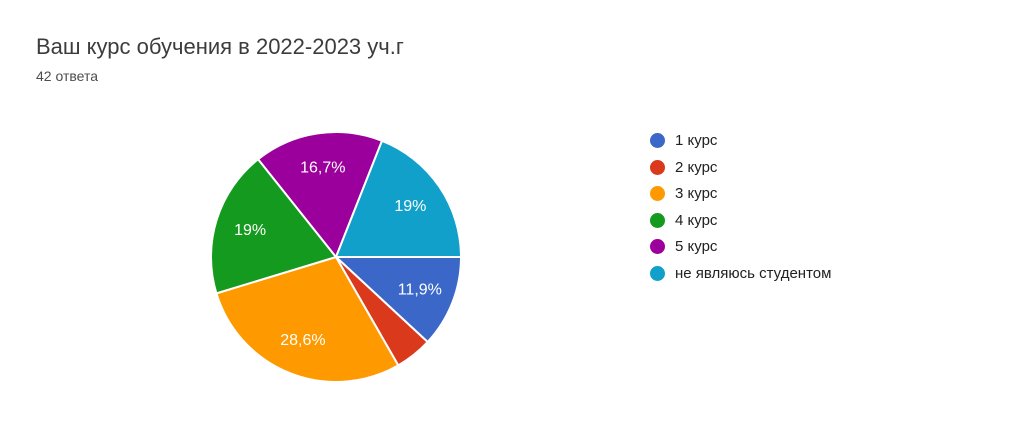 This screenshot has height=430, width=1024. I want to click on legend-label: 1 курс, so click(696, 140).